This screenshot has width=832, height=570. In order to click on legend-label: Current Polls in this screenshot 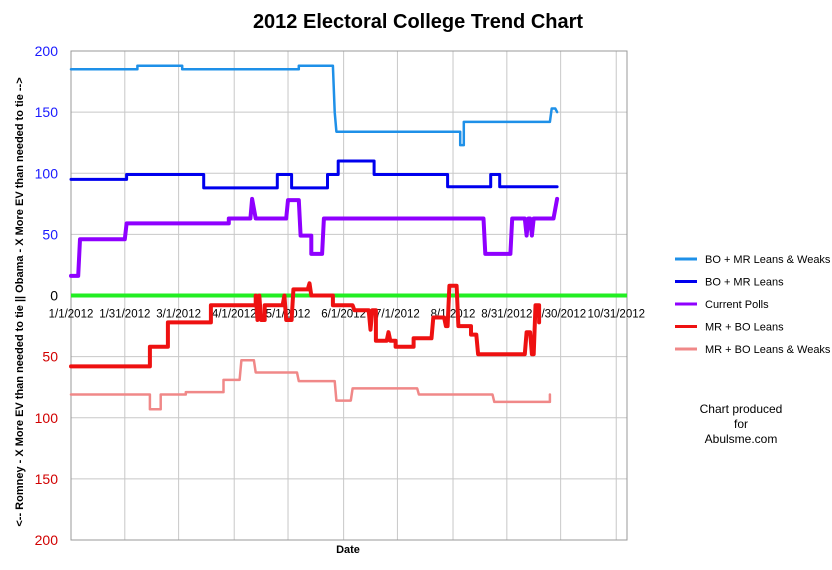, I will do `click(737, 305)`.